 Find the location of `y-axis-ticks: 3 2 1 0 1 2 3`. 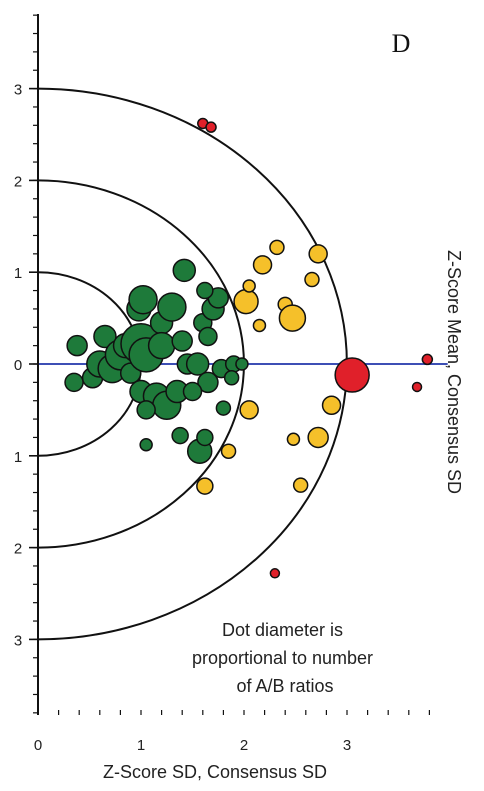

y-axis-ticks: 3 2 1 0 1 2 3 is located at coordinates (26, 364).